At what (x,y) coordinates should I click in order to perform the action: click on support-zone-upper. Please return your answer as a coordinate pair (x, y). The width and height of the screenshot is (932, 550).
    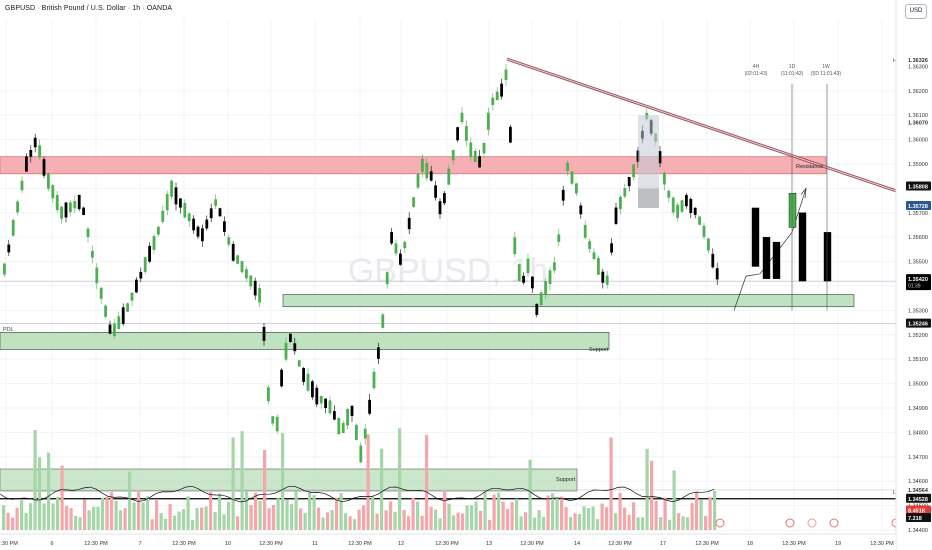
    Looking at the image, I should click on (568, 301).